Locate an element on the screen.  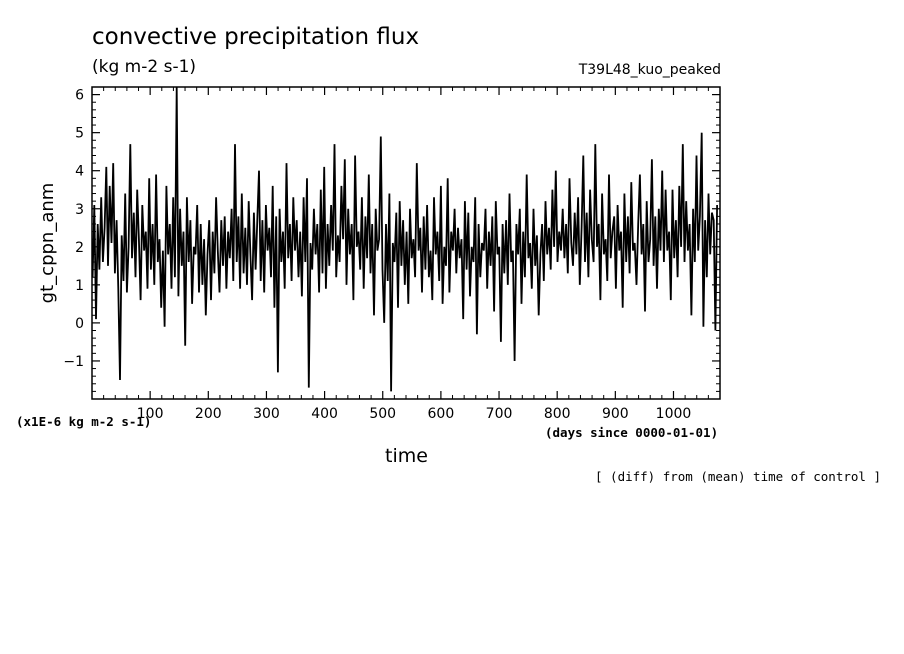
x-tick-label: 900 is located at coordinates (615, 414).